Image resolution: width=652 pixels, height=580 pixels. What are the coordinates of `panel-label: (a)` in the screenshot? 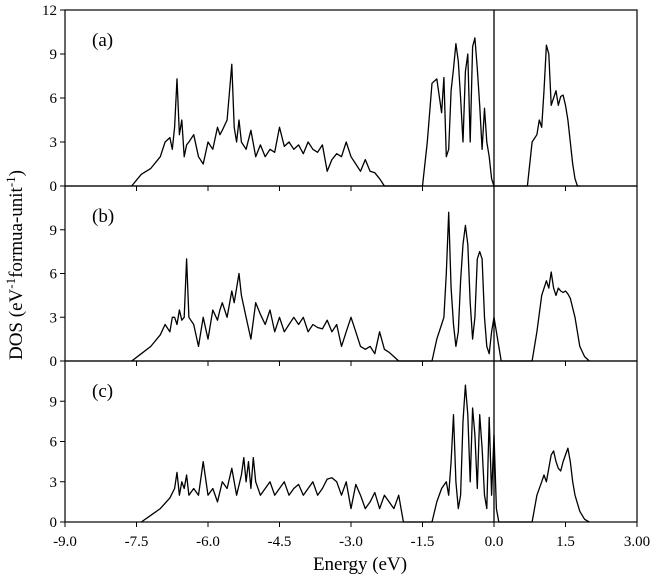 It's located at (102, 40).